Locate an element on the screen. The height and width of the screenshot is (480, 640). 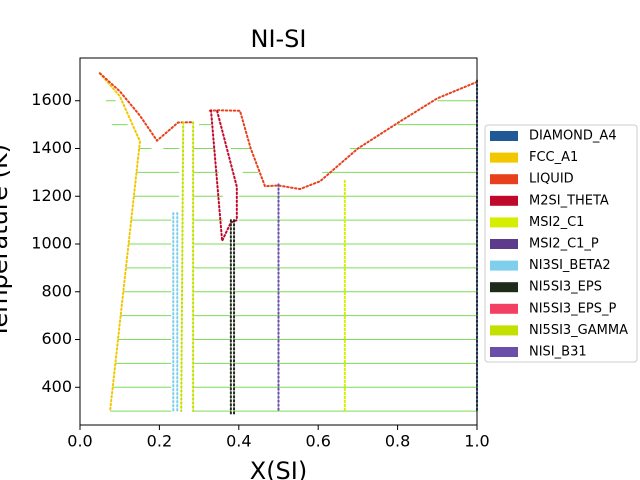
legend-label: NISI_B31 is located at coordinates (558, 352).